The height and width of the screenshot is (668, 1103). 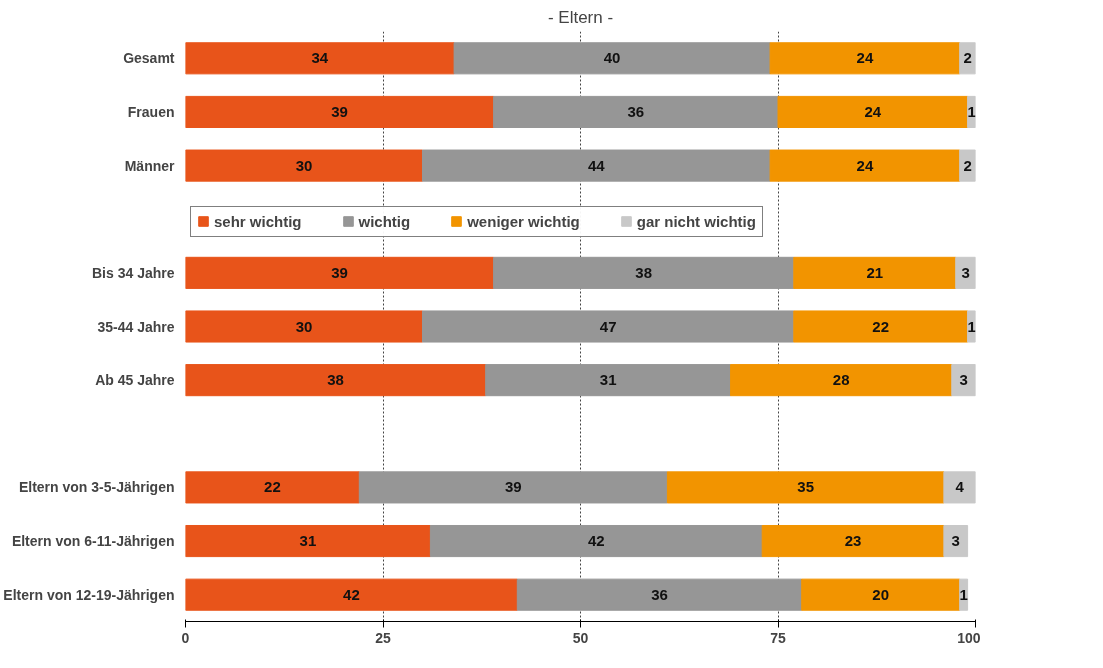 I want to click on legend-label: wichtig, so click(x=384, y=221).